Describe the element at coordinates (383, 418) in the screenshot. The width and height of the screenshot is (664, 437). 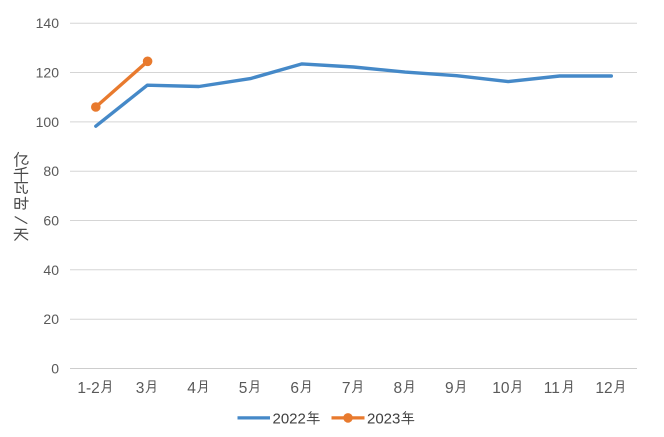
I see `svg-text: 2023` at that location.